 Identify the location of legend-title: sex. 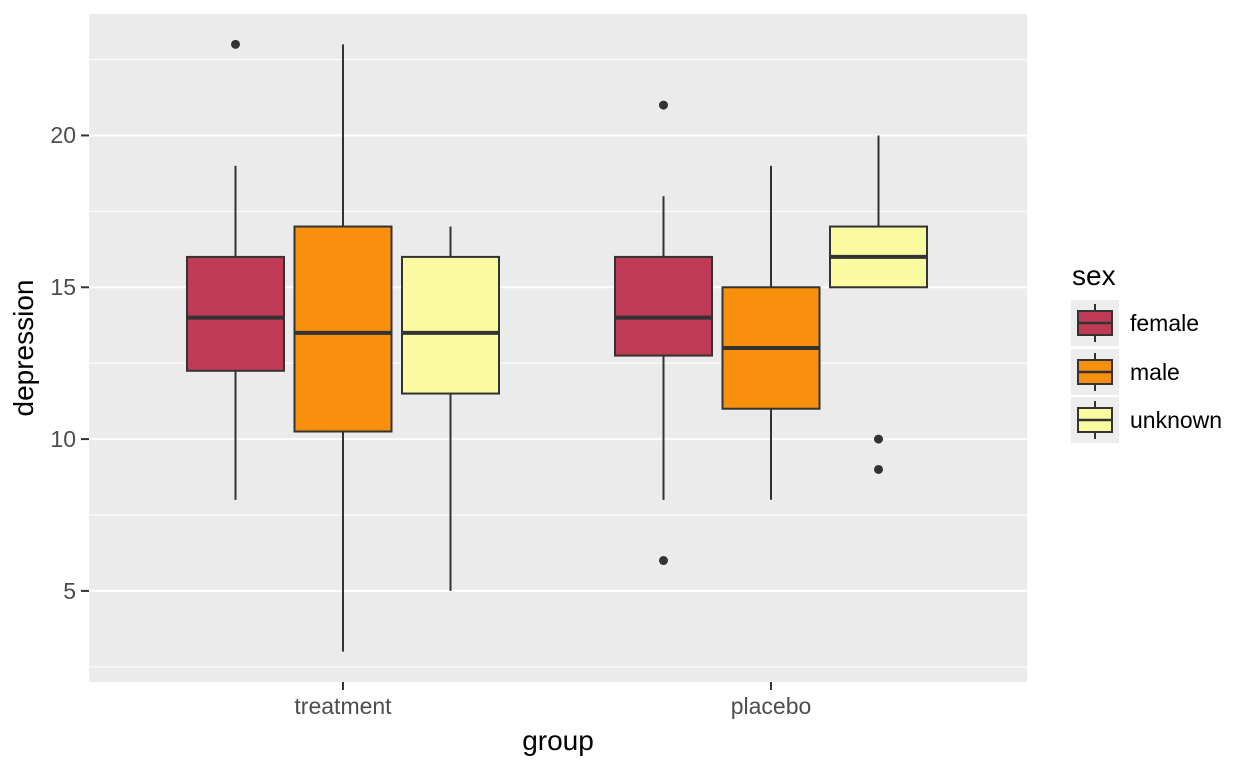
(1094, 275).